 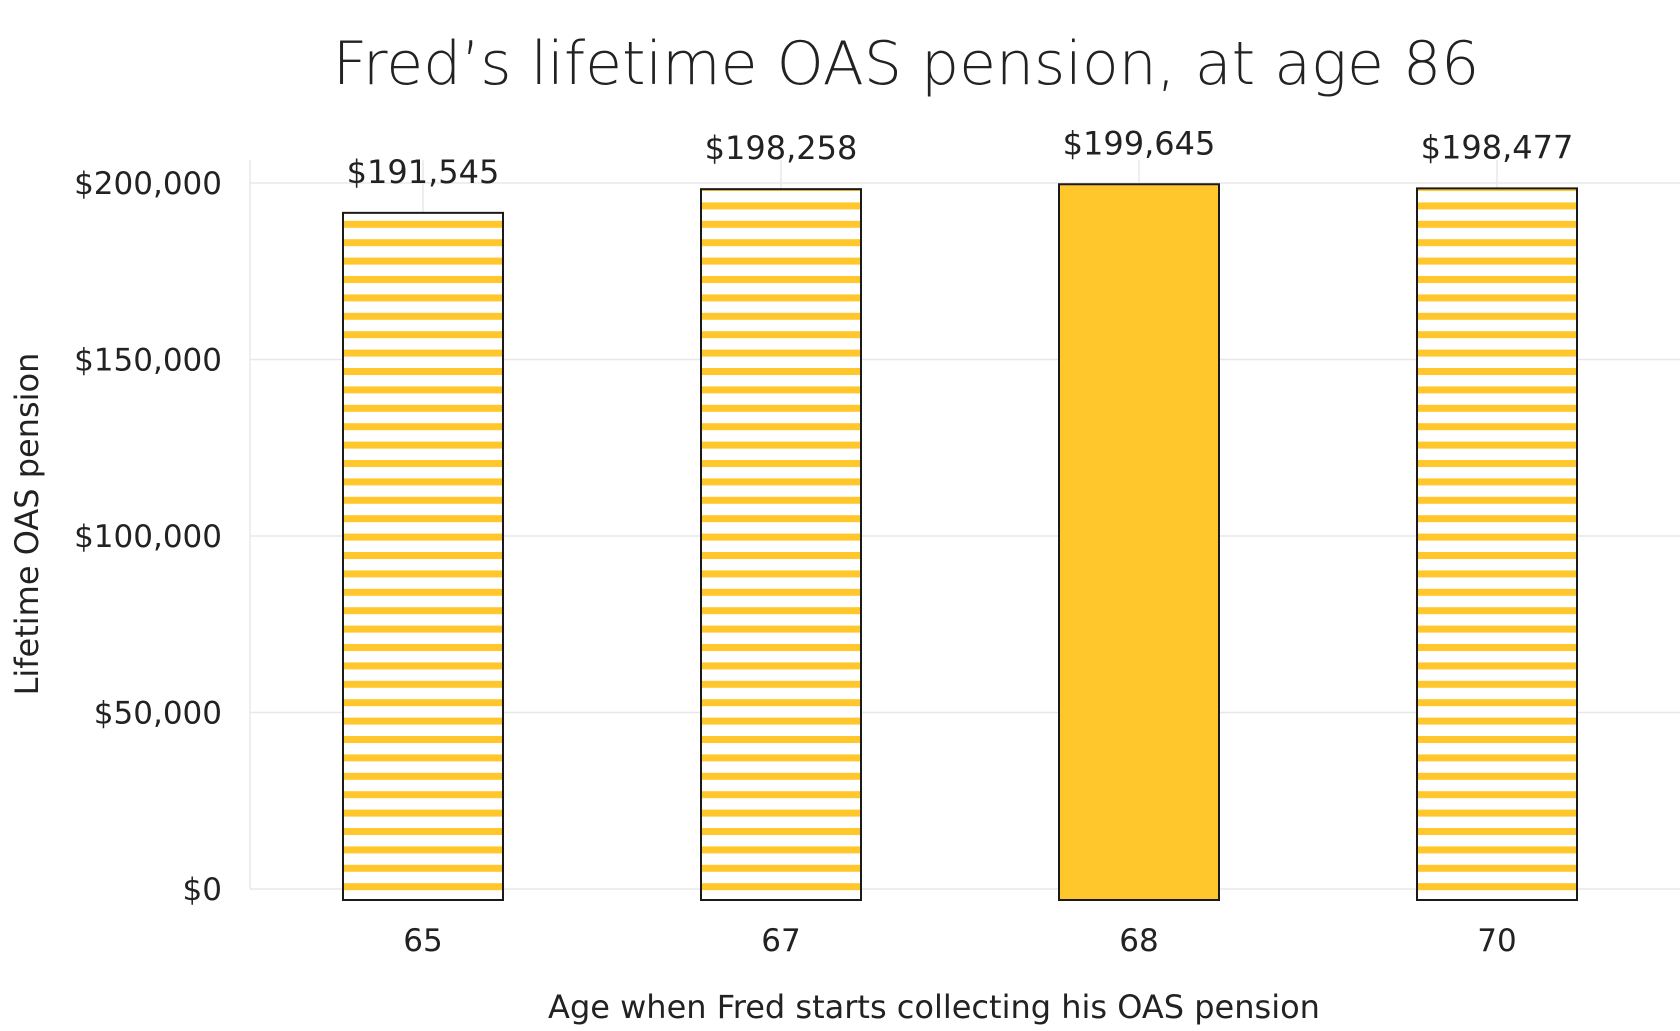 I want to click on y-tick-label: $0, so click(x=202, y=890).